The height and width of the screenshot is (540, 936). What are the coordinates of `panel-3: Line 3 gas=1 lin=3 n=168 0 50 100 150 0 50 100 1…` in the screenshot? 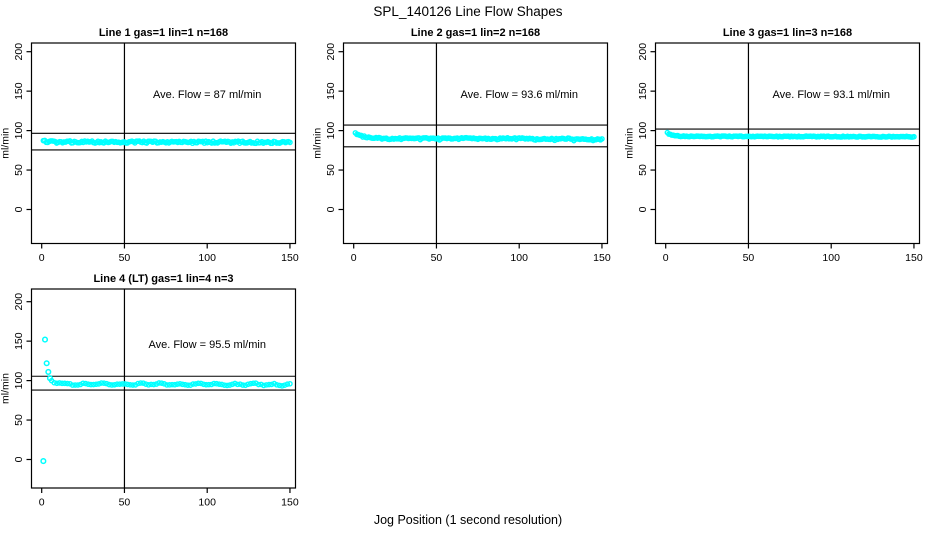 It's located at (773, 145).